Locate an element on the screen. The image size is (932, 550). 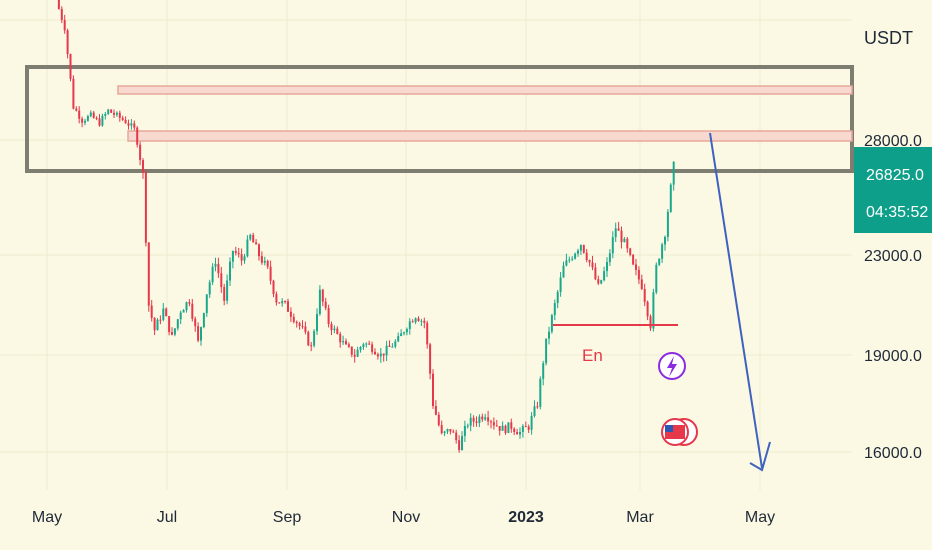
x-tick-label: Jul is located at coordinates (167, 517).